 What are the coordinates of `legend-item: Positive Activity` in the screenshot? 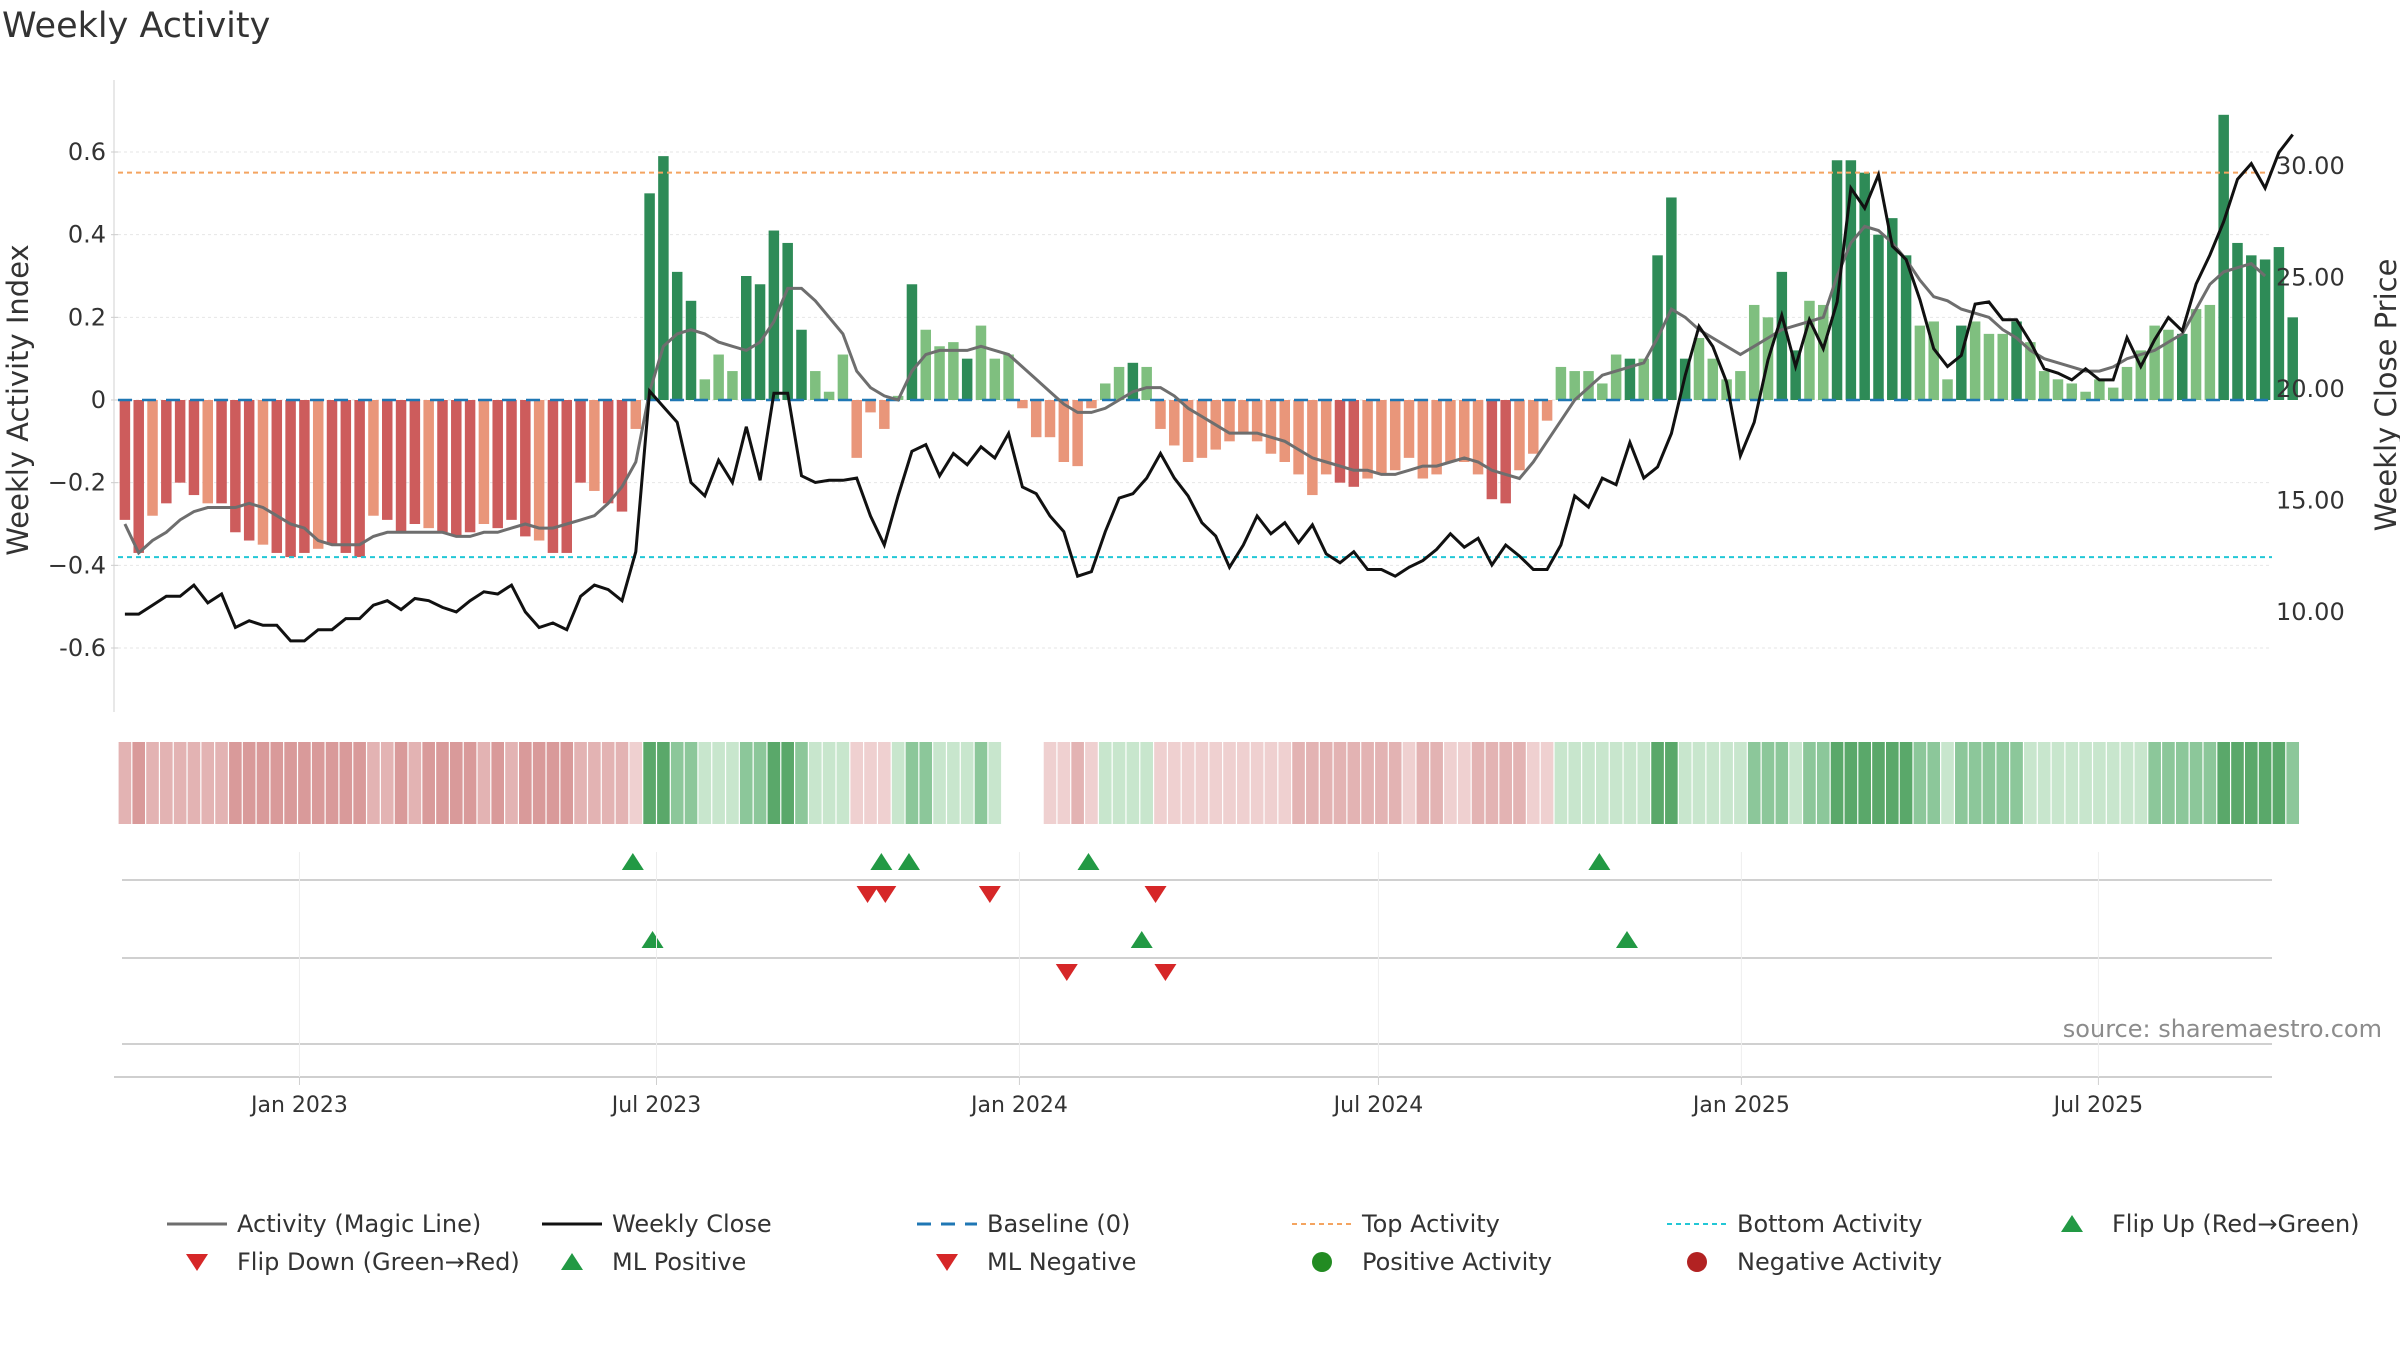 It's located at (1421, 1262).